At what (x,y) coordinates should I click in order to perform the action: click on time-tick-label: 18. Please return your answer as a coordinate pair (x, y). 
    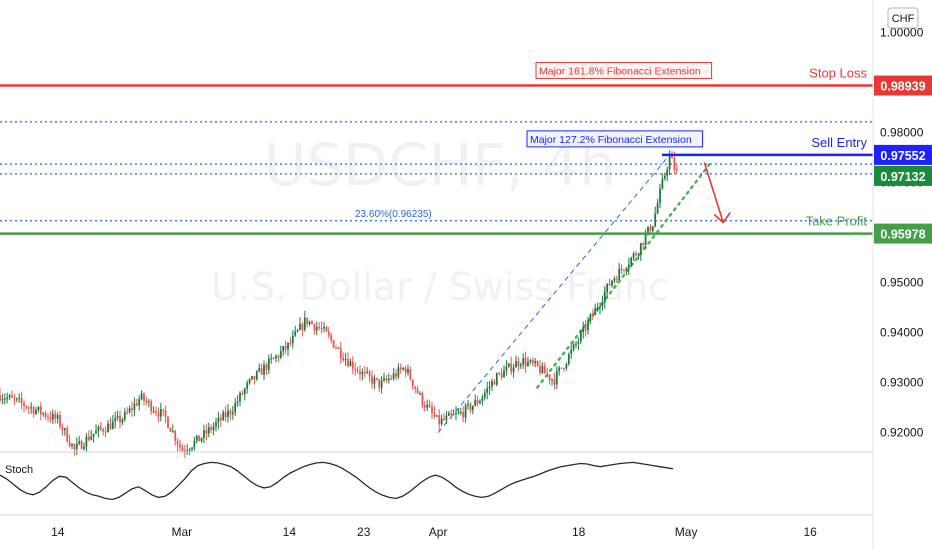
    Looking at the image, I should click on (579, 532).